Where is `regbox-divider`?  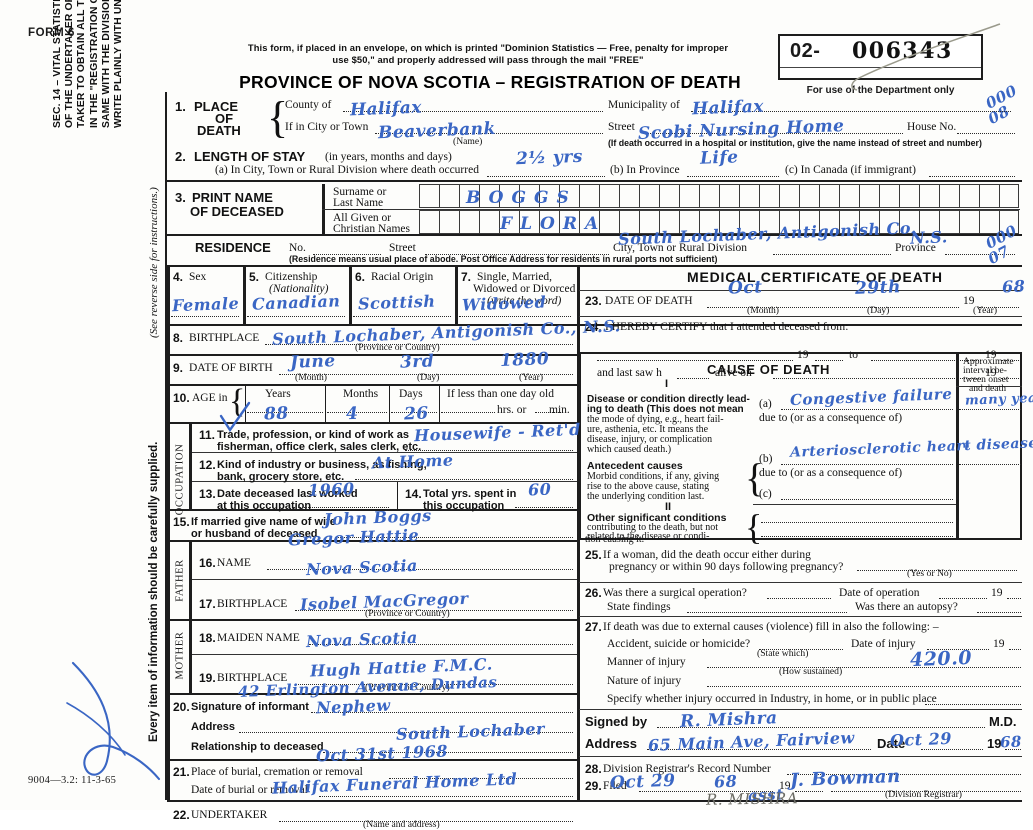
regbox-divider is located at coordinates (880, 68).